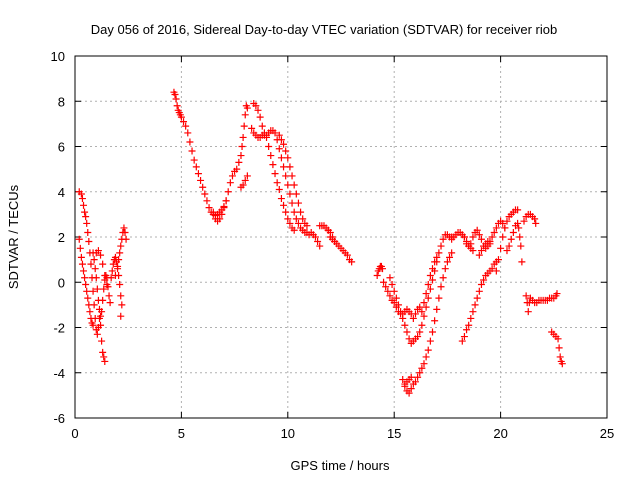 This screenshot has width=640, height=480. I want to click on y-tick-label: 0, so click(61, 282).